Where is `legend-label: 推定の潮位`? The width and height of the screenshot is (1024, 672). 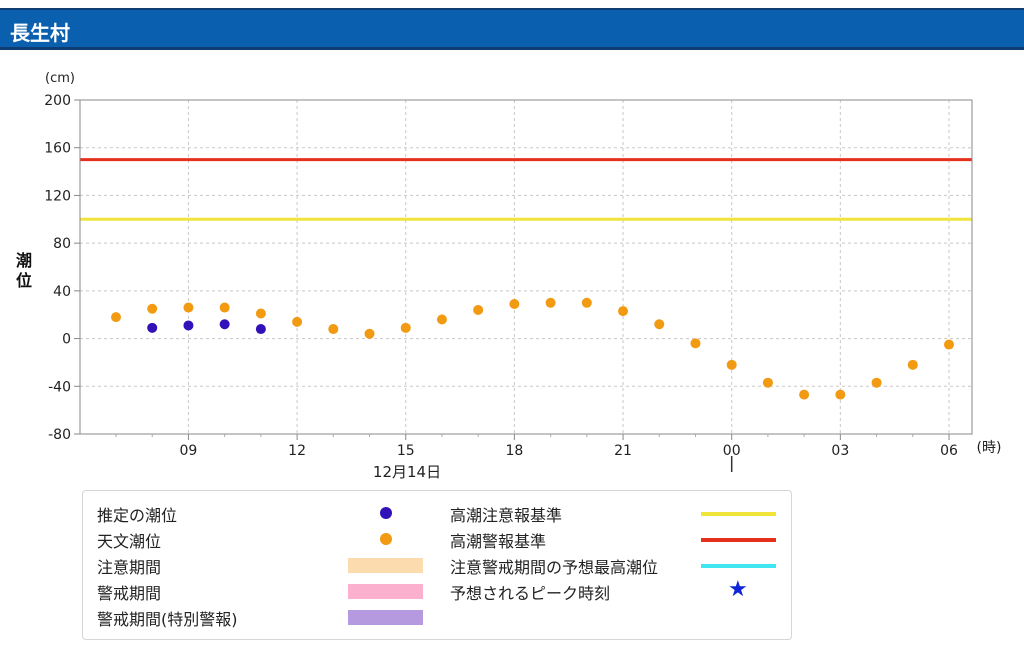 legend-label: 推定の潮位 is located at coordinates (137, 515).